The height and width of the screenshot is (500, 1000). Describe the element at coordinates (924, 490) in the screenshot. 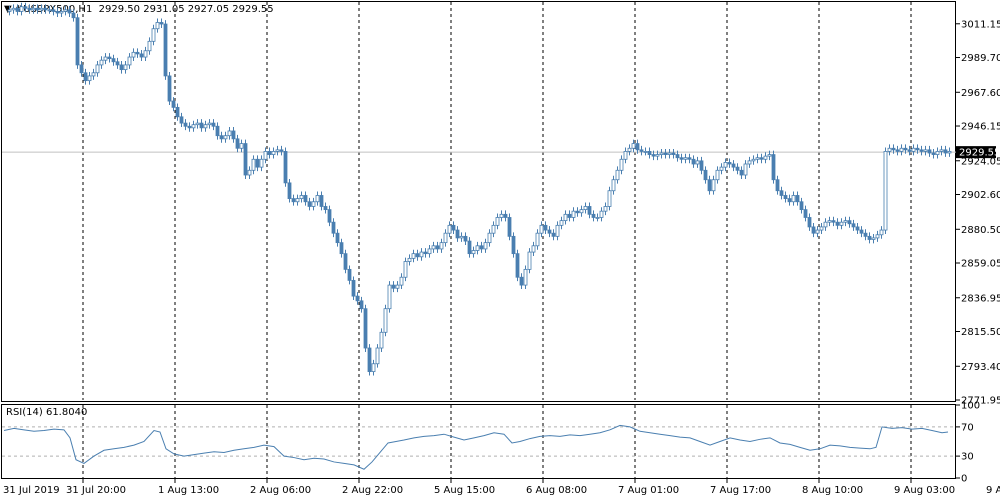

I see `time-label: 9 Aug 03:00` at that location.